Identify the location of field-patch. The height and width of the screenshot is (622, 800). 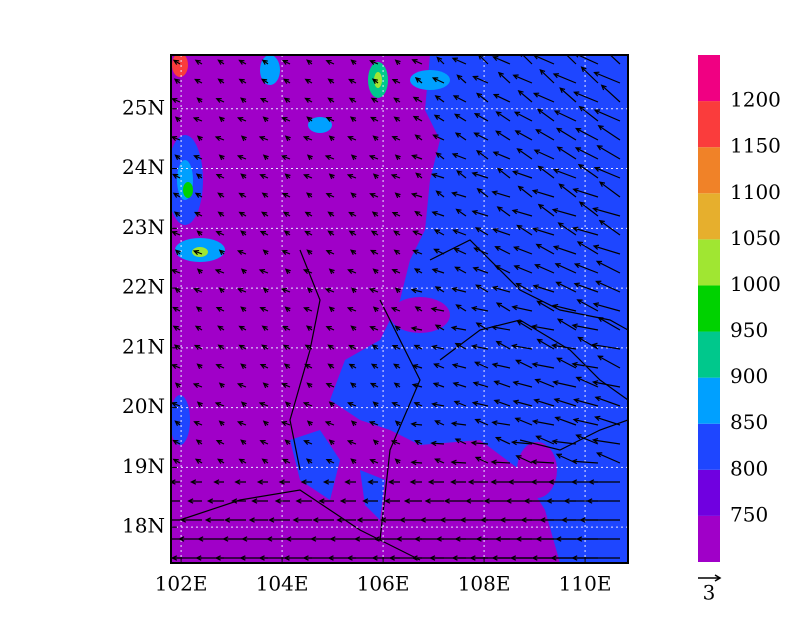
(420, 315).